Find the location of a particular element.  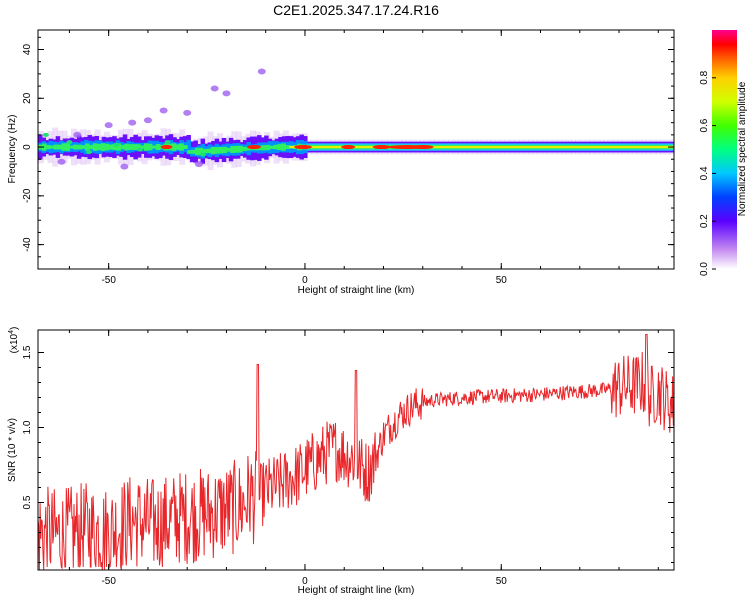

heatmap-xlabel: Height of straight line (km) is located at coordinates (356, 290).